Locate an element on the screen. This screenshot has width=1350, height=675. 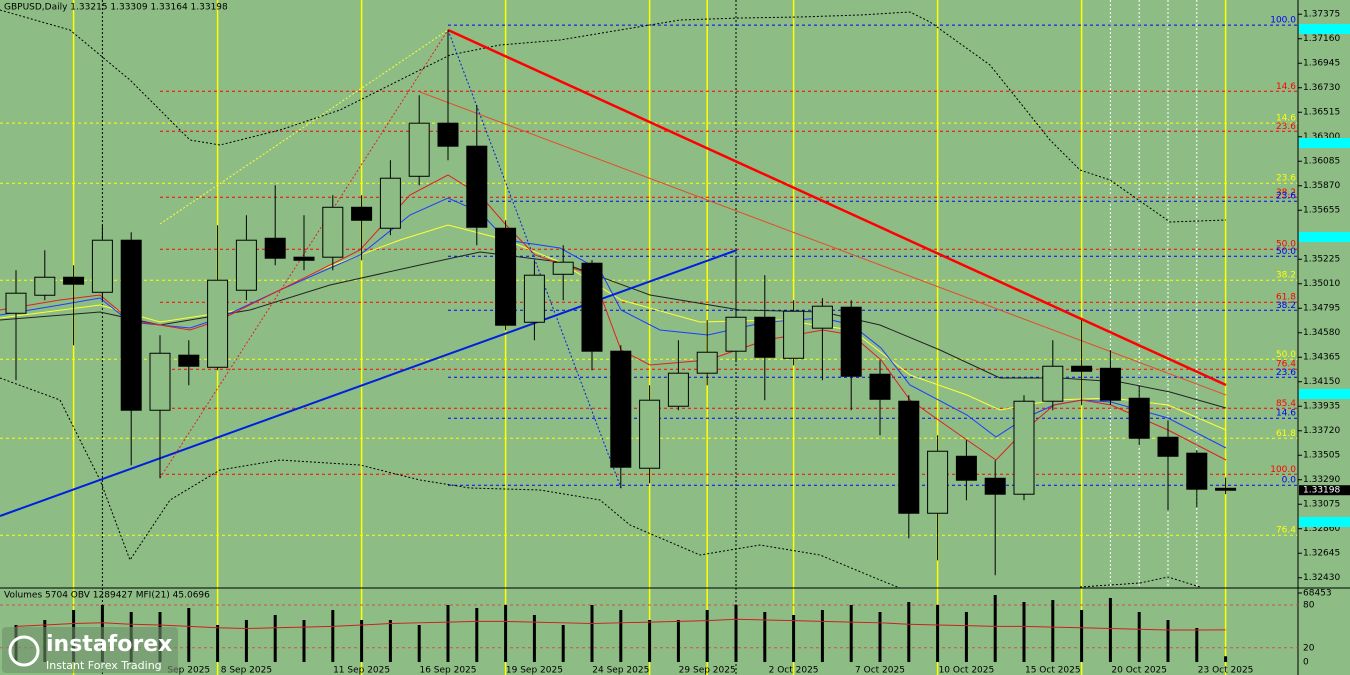
y-tick-label: 1.34365 is located at coordinates (1321, 358).